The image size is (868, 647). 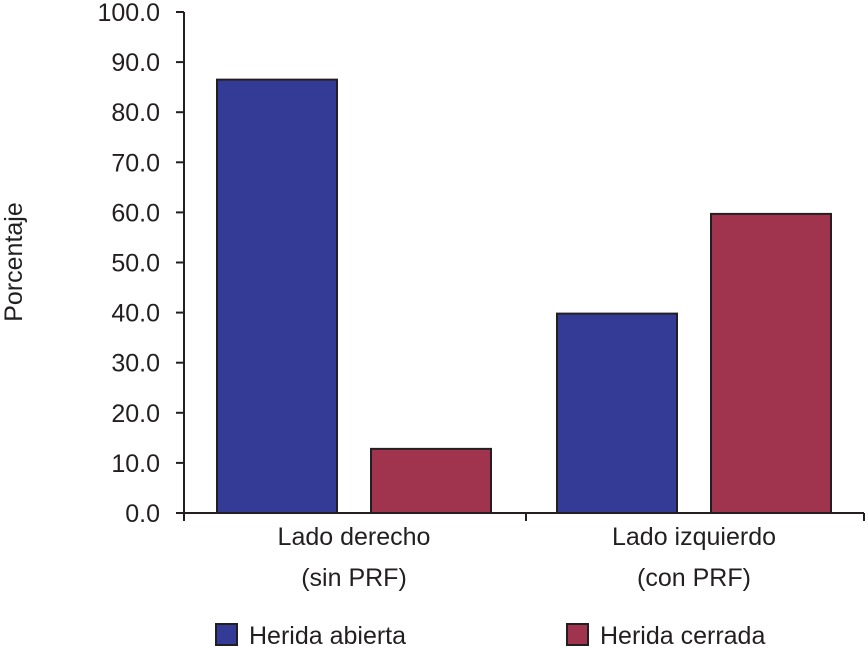 I want to click on x-category-sublabel: (sin PRF), so click(x=354, y=578).